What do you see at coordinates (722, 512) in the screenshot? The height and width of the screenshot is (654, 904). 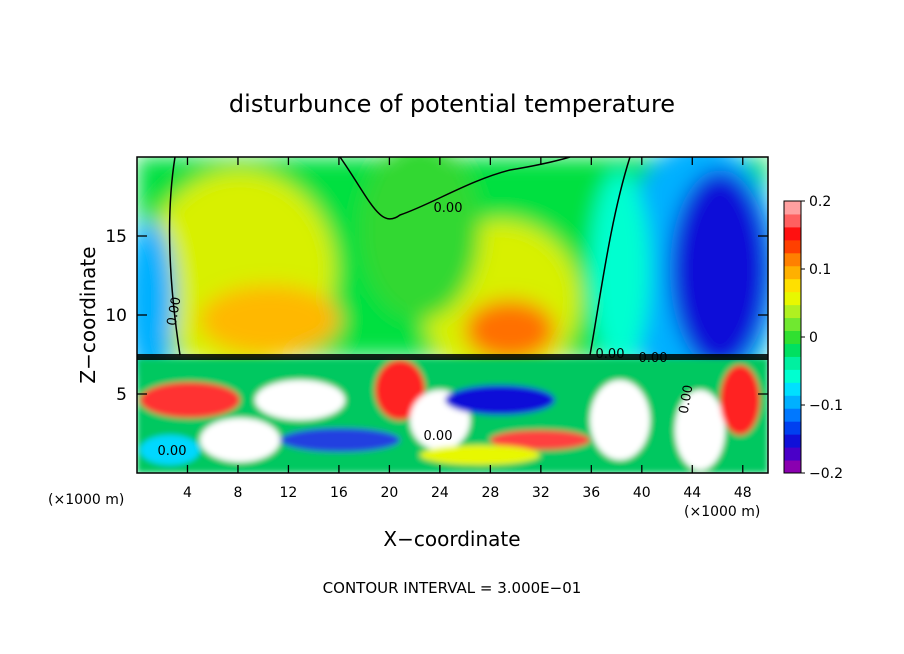 I see `x-unit-right: (×1000 m)` at bounding box center [722, 512].